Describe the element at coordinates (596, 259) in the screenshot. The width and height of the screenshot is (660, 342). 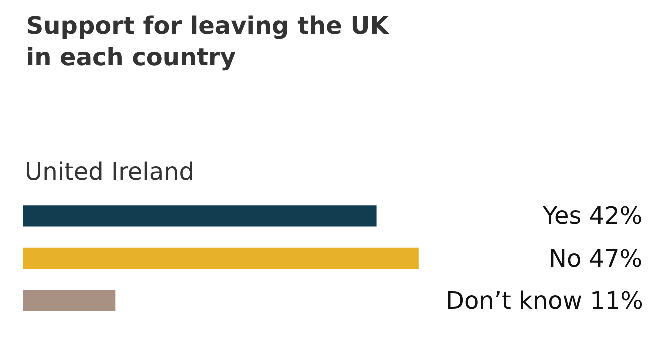
I see `data-label: No 47%` at that location.